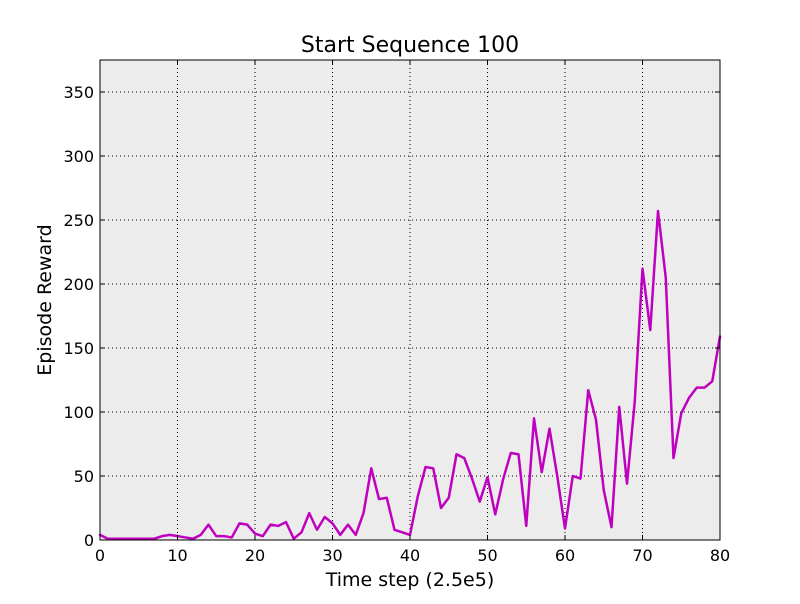  I want to click on y-tick-label: 350, so click(78, 92).